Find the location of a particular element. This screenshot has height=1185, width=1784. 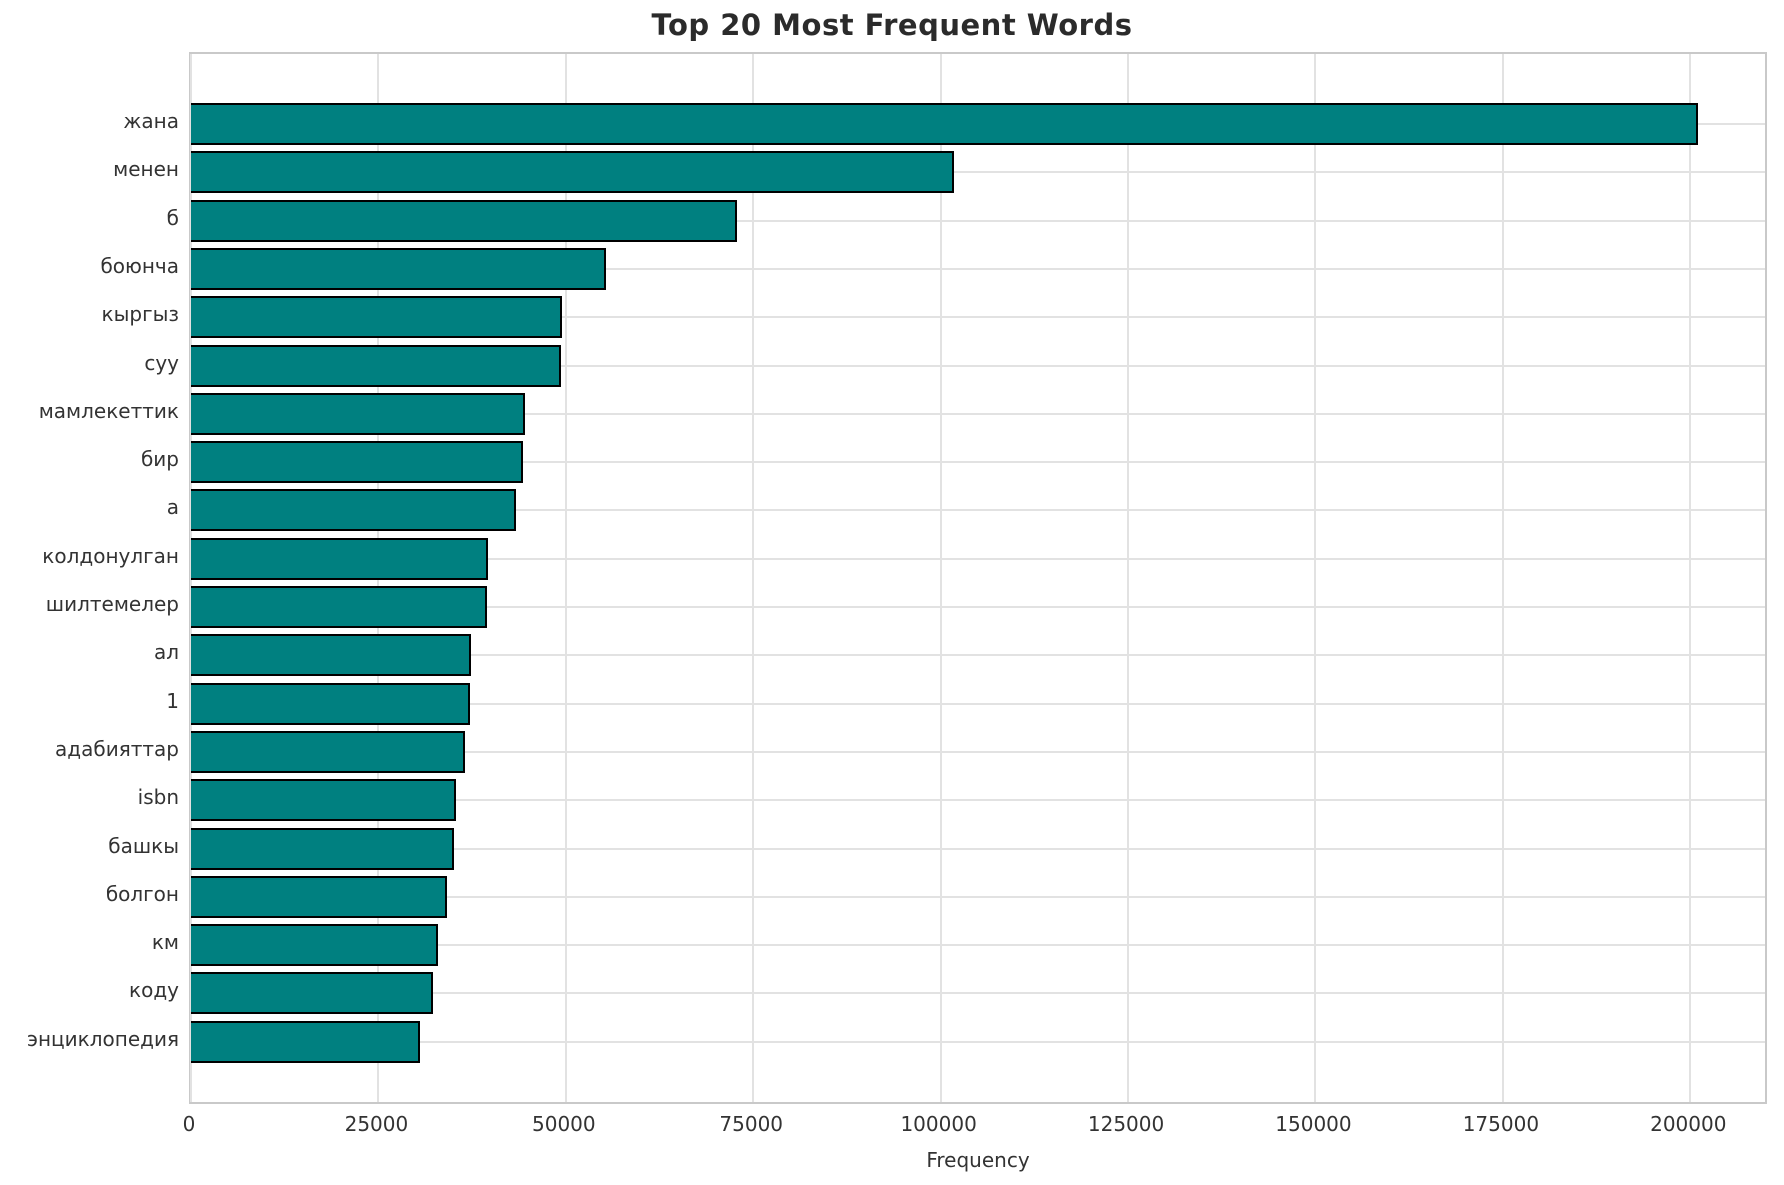

x-tick-label: 125000 is located at coordinates (1126, 1124).